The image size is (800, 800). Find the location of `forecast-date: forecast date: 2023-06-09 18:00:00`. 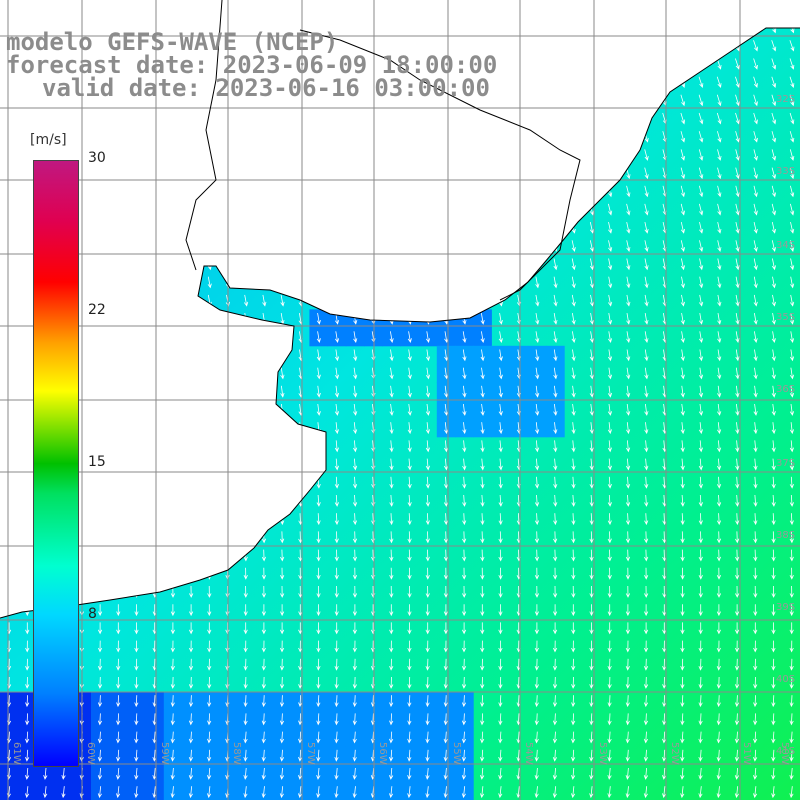

forecast-date: forecast date: 2023-06-09 18:00:00 is located at coordinates (252, 65).